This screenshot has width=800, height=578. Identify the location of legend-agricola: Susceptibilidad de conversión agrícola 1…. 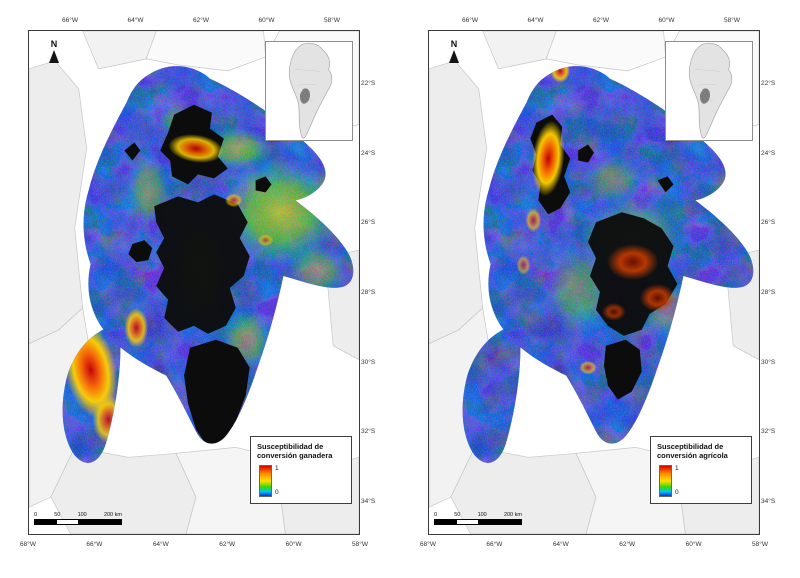
(701, 469).